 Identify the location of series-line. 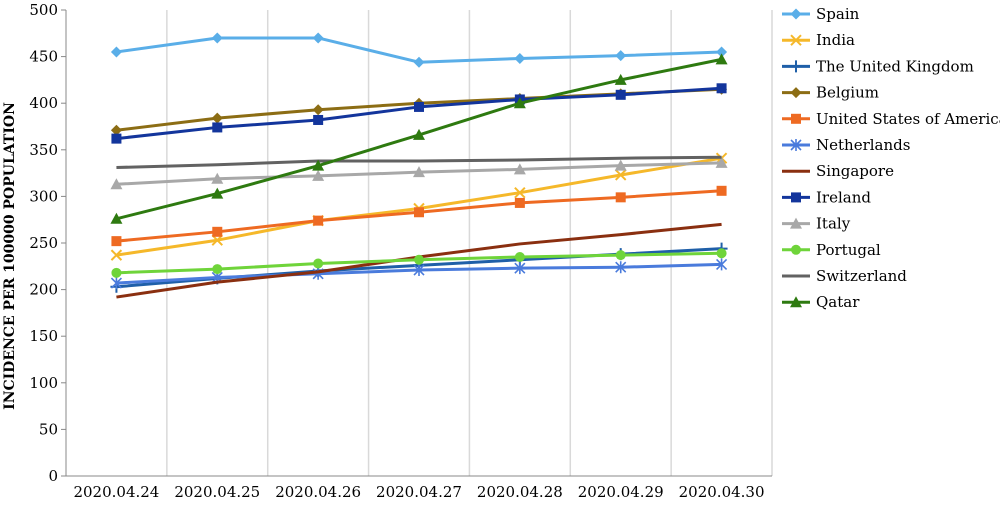
(419, 162).